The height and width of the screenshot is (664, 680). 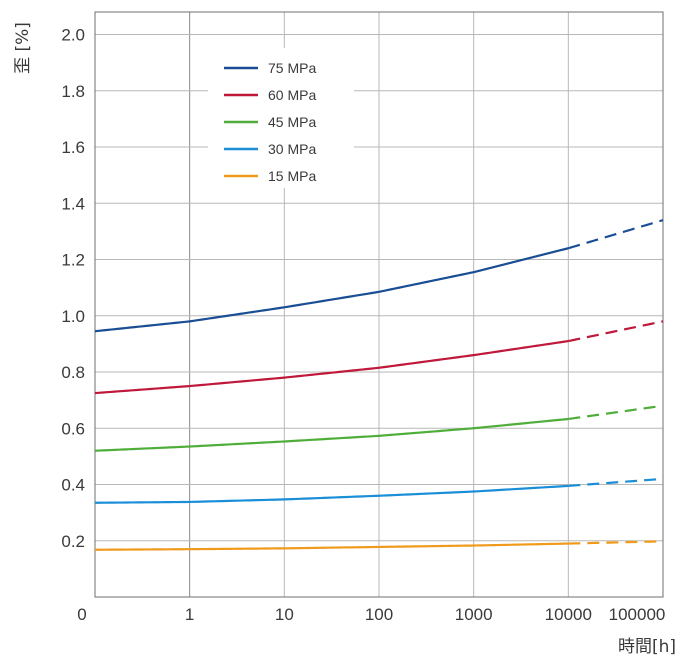 What do you see at coordinates (292, 122) in the screenshot?
I see `legend-label-45-mpa: 45 MPa` at bounding box center [292, 122].